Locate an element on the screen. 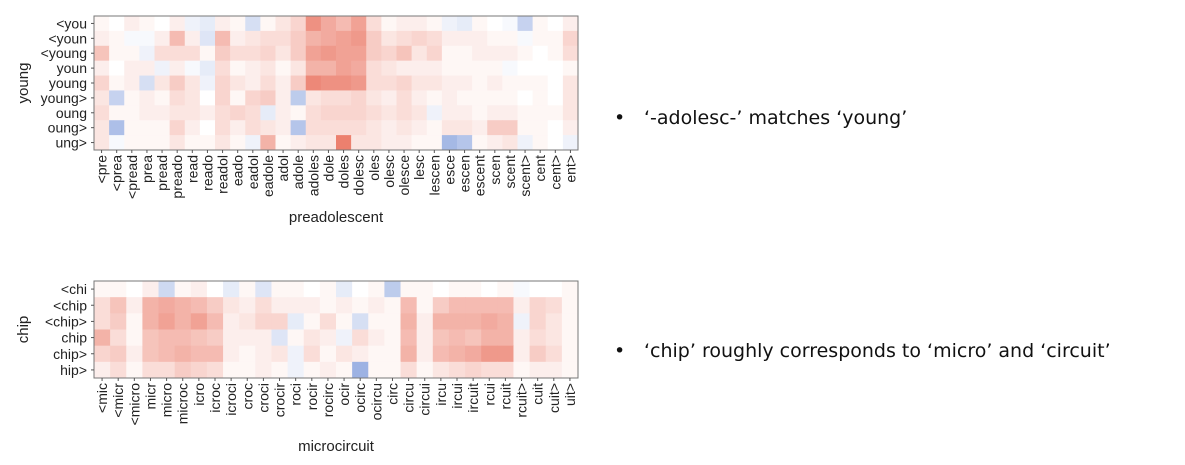  x-tick-label: cent> is located at coordinates (555, 172).